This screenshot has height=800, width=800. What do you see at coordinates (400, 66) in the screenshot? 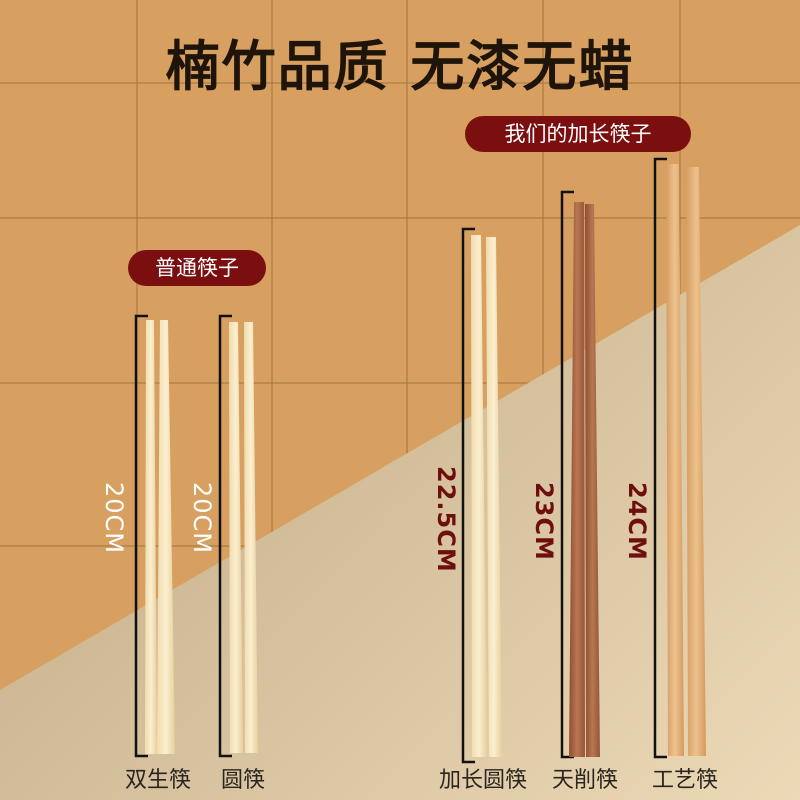
I see `page-title: 楠竹品质 无漆无蜡` at bounding box center [400, 66].